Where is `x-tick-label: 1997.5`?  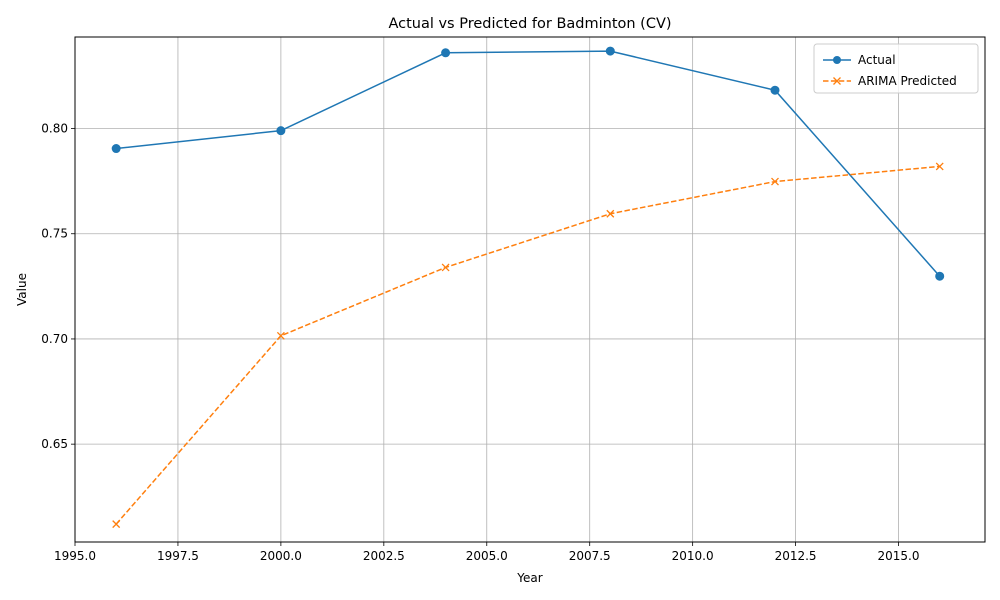
x-tick-label: 1997.5 is located at coordinates (178, 556).